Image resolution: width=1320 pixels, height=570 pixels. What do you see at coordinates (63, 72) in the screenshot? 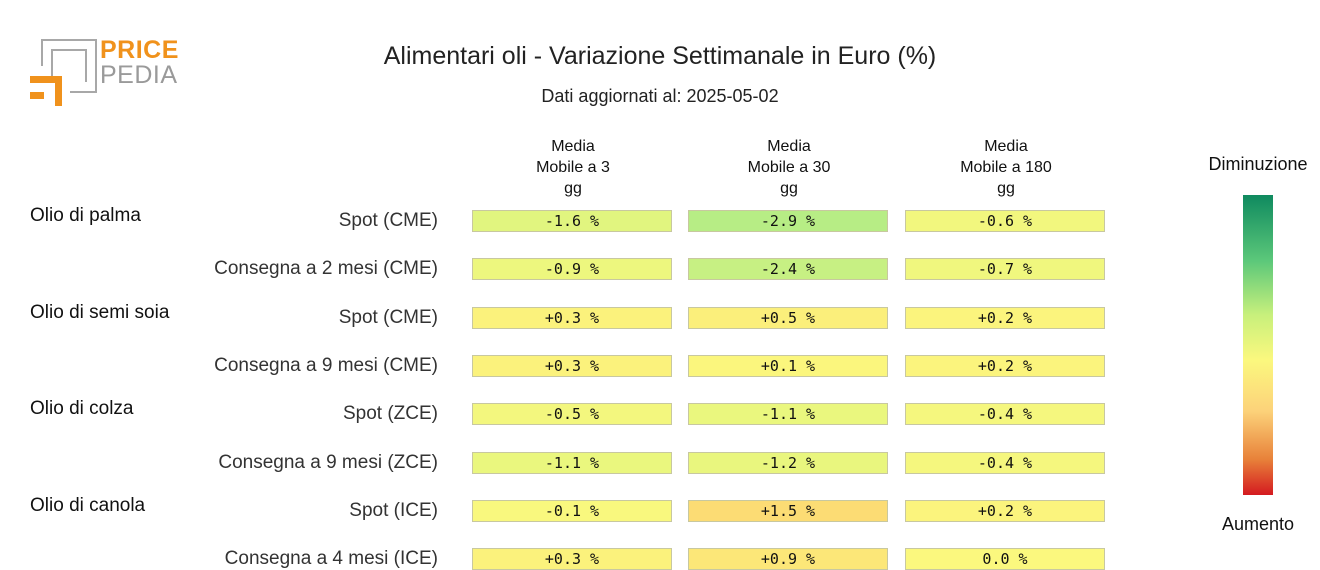
I see `logo-mark-icon` at bounding box center [63, 72].